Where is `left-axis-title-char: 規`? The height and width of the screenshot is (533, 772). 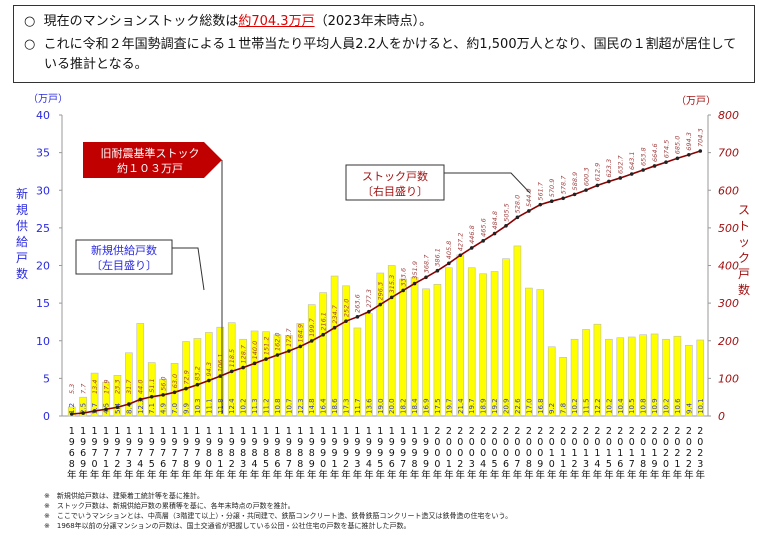 left-axis-title-char: 規 is located at coordinates (22, 209).